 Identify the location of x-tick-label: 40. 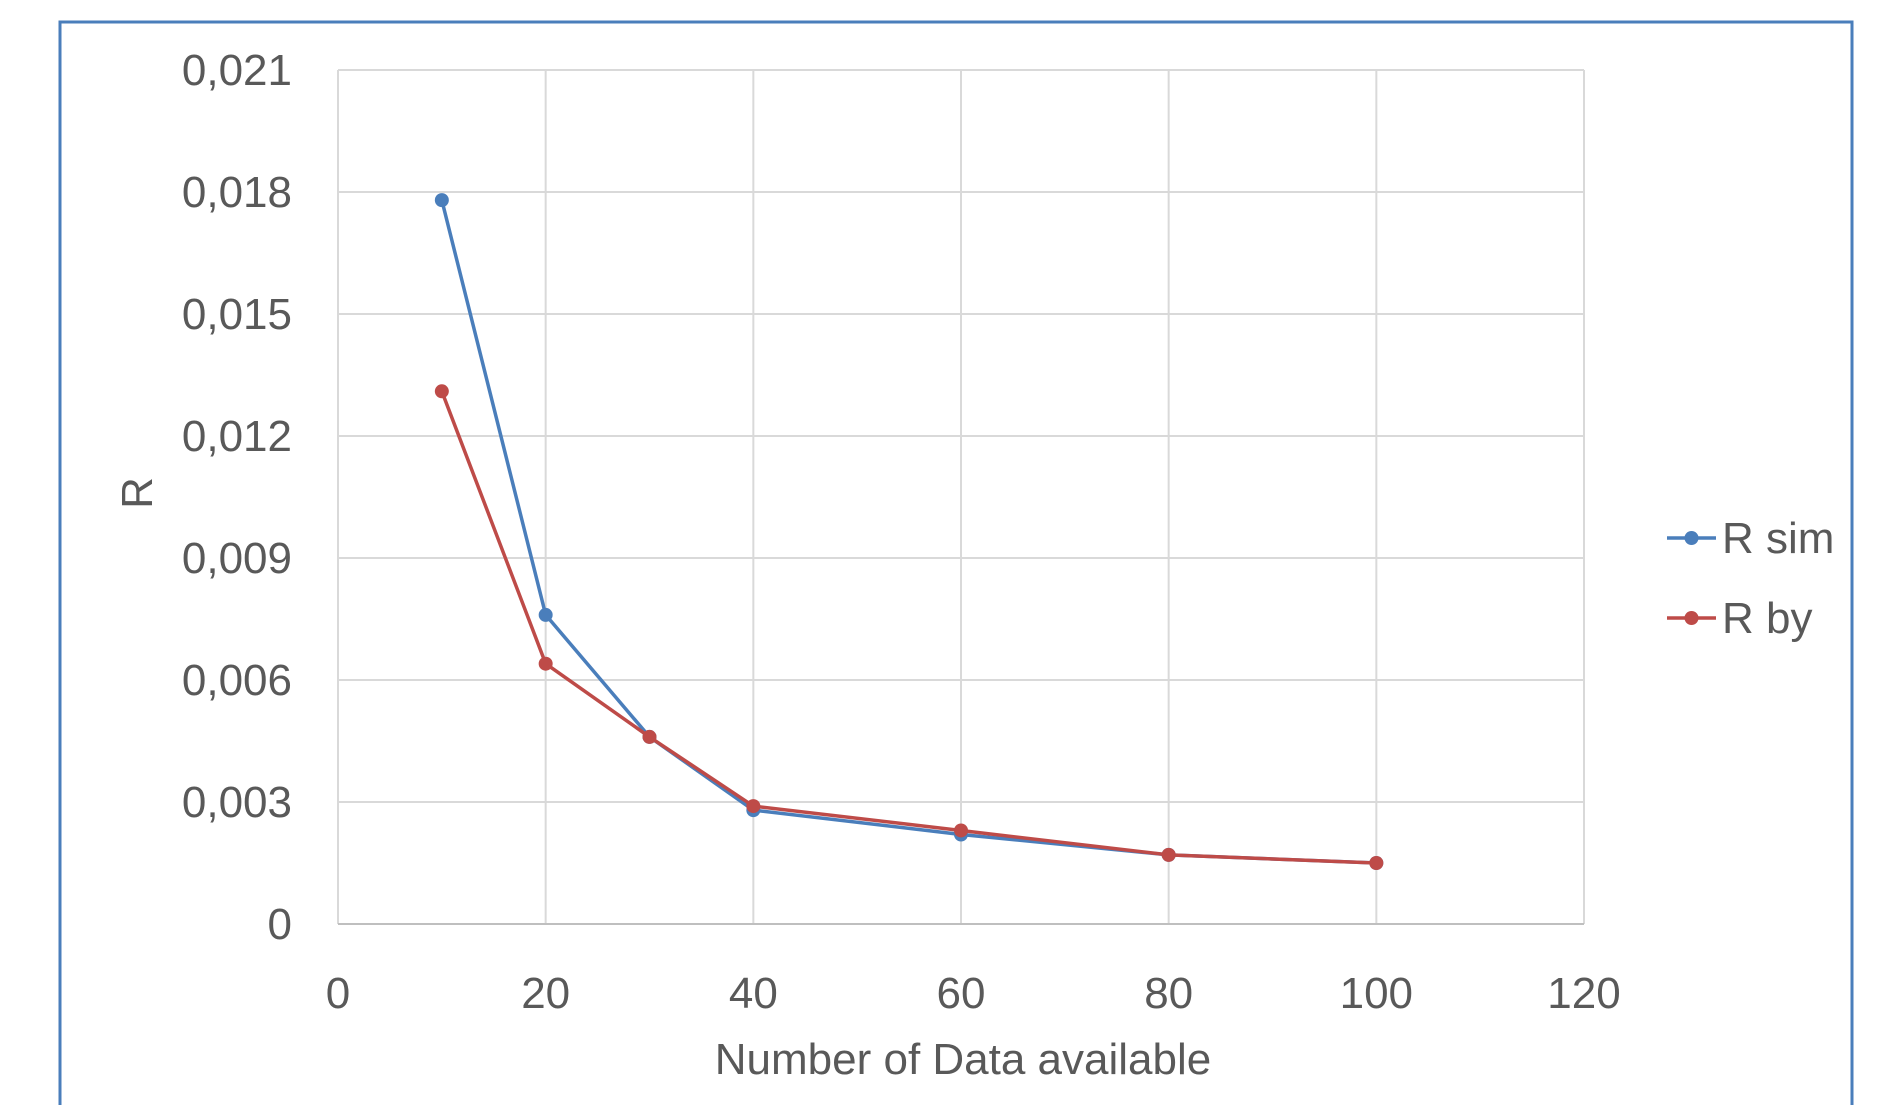
(753, 993).